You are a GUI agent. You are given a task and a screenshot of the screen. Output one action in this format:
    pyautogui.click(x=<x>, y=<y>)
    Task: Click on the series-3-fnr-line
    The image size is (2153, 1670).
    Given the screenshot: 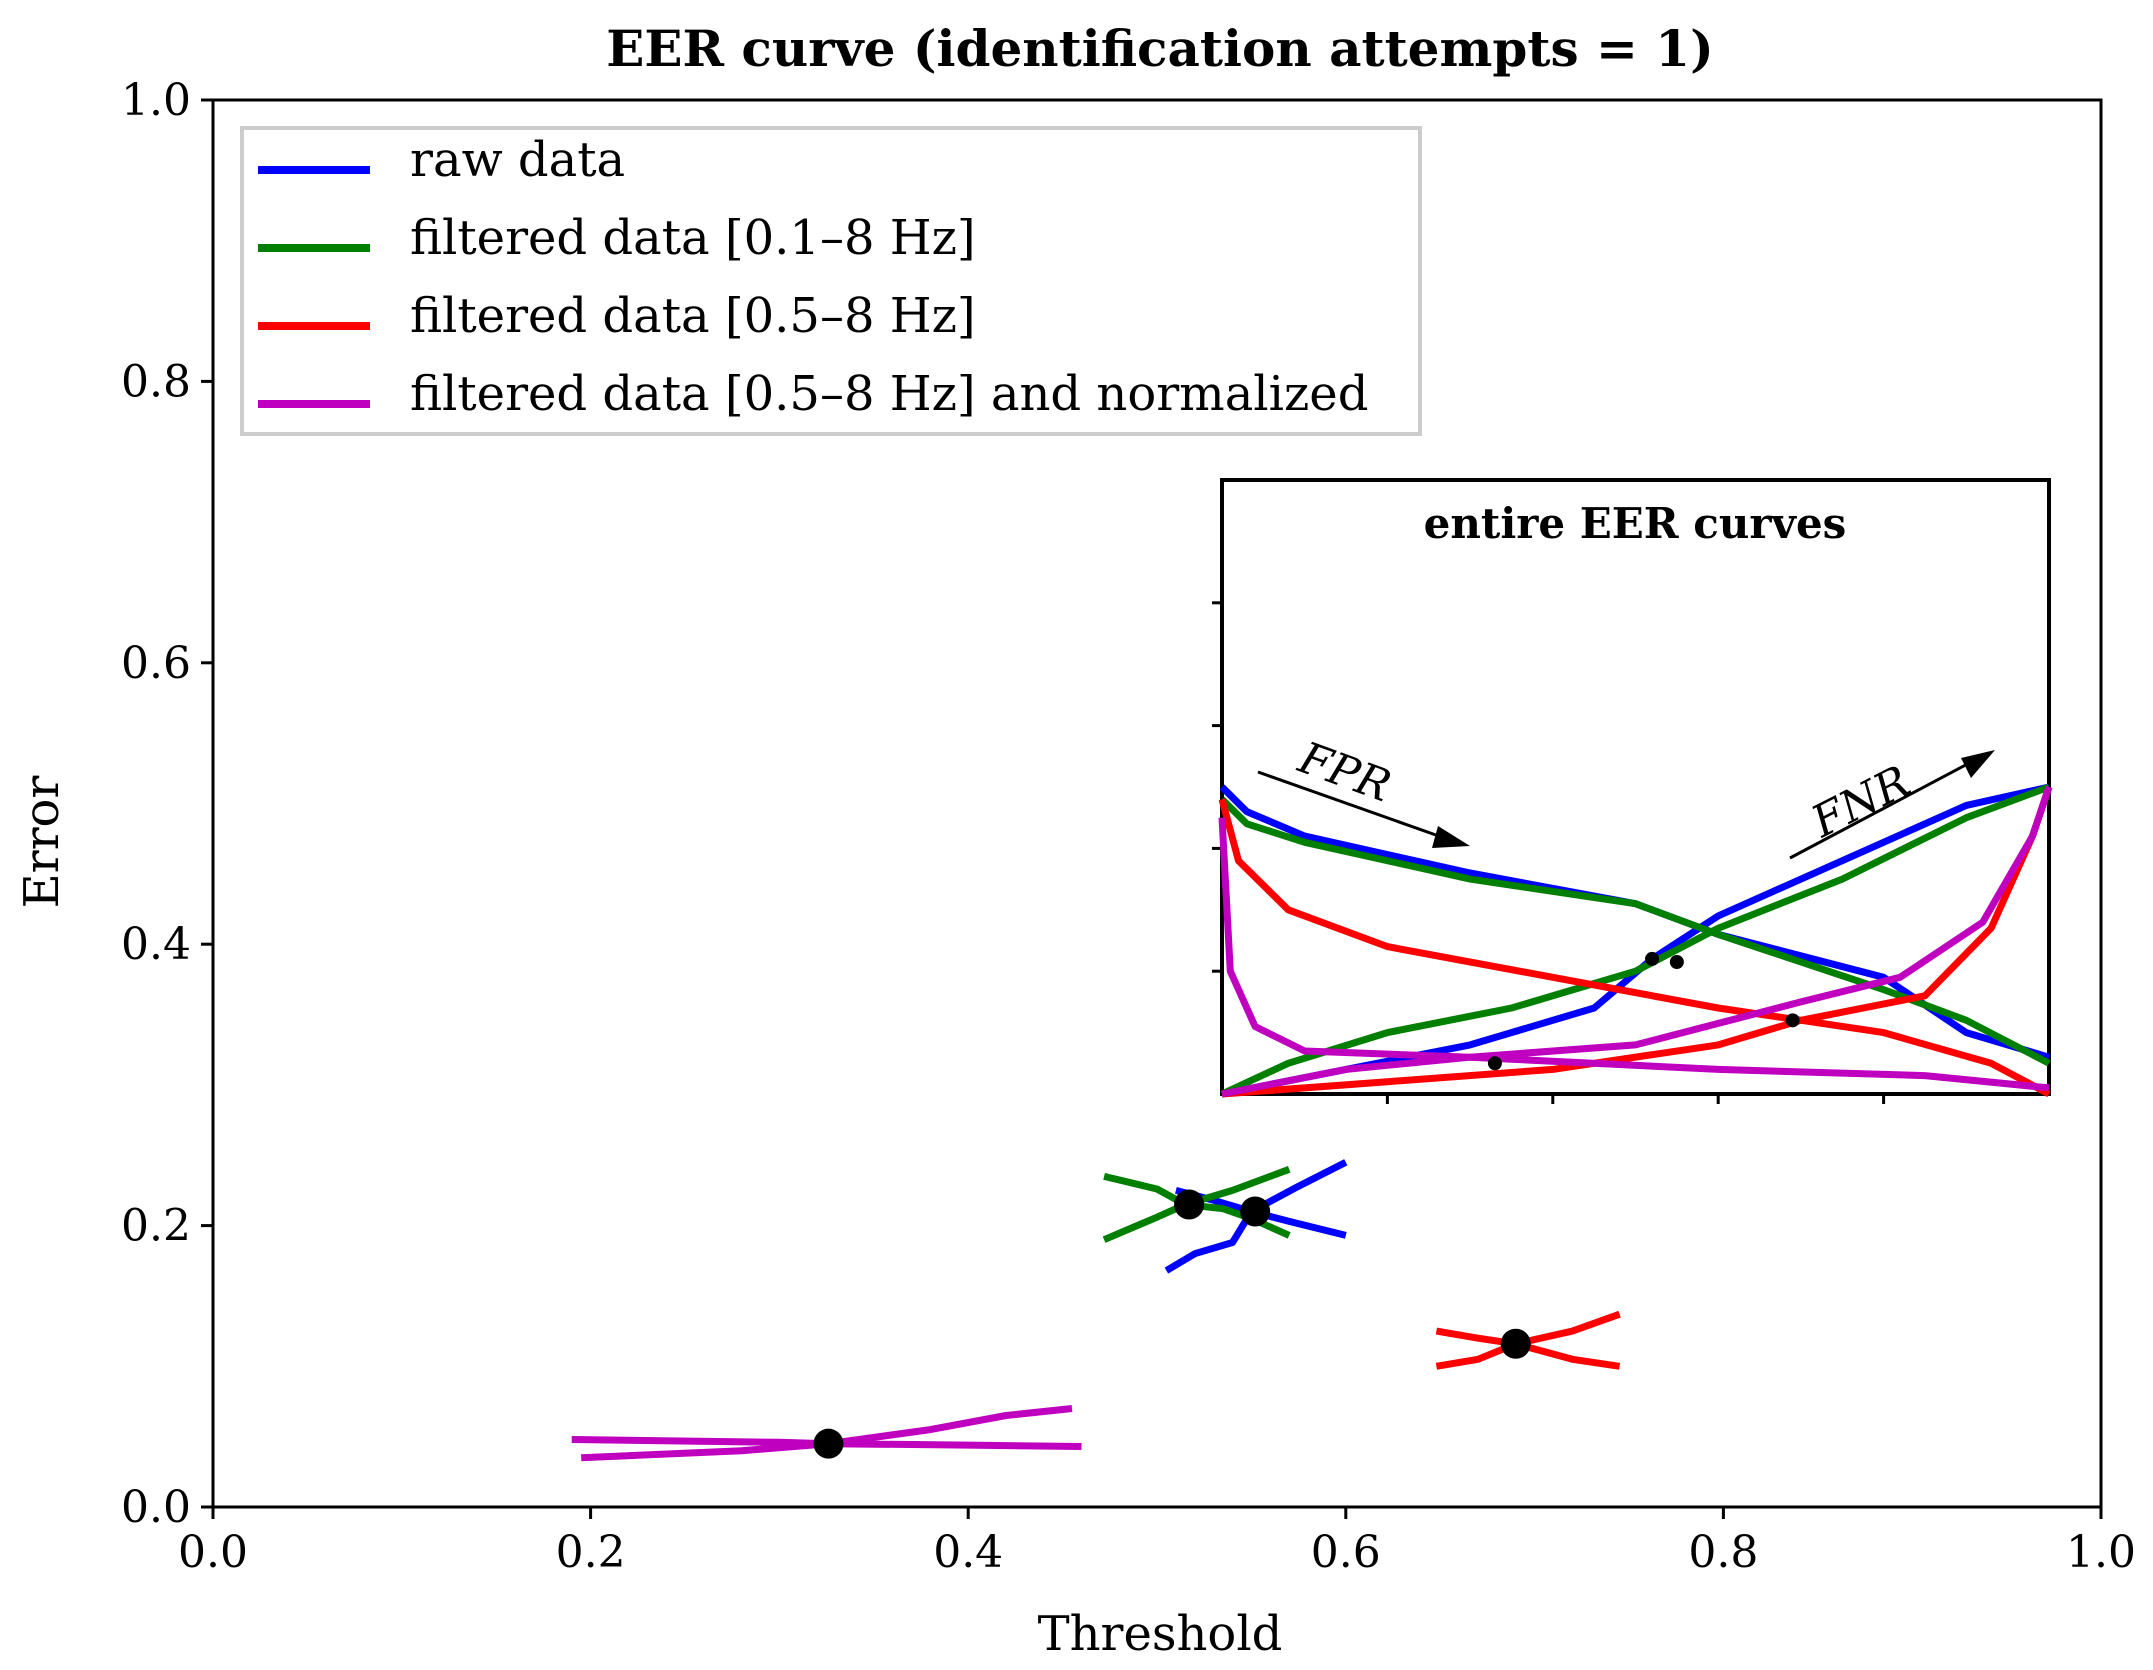 What is the action you would take?
    pyautogui.click(x=827, y=1433)
    